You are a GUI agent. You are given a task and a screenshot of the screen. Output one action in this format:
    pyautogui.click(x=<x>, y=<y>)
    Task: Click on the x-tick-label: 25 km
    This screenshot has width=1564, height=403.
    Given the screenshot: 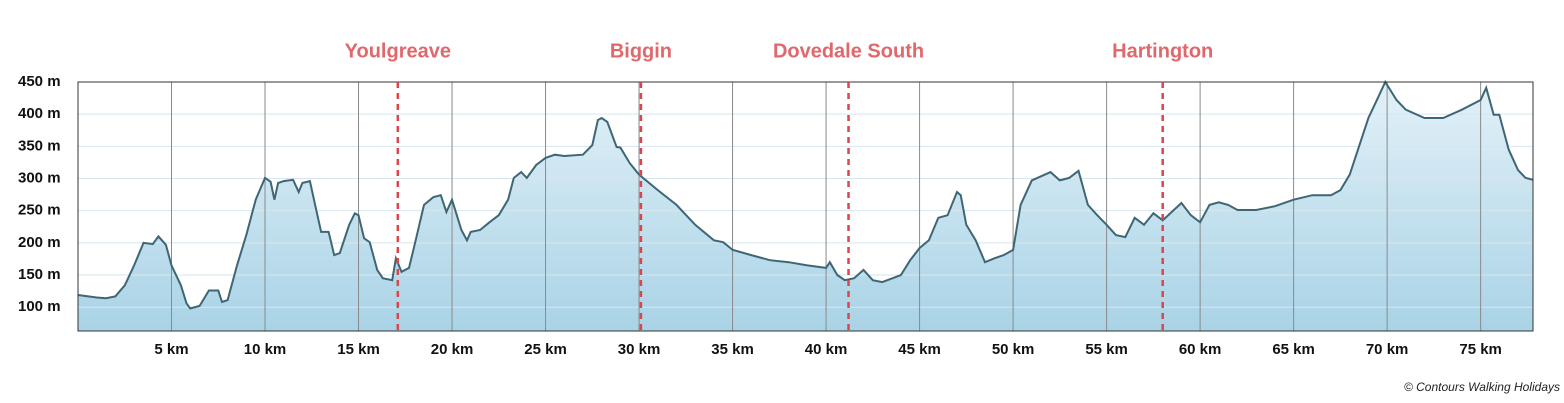 What is the action you would take?
    pyautogui.click(x=545, y=349)
    